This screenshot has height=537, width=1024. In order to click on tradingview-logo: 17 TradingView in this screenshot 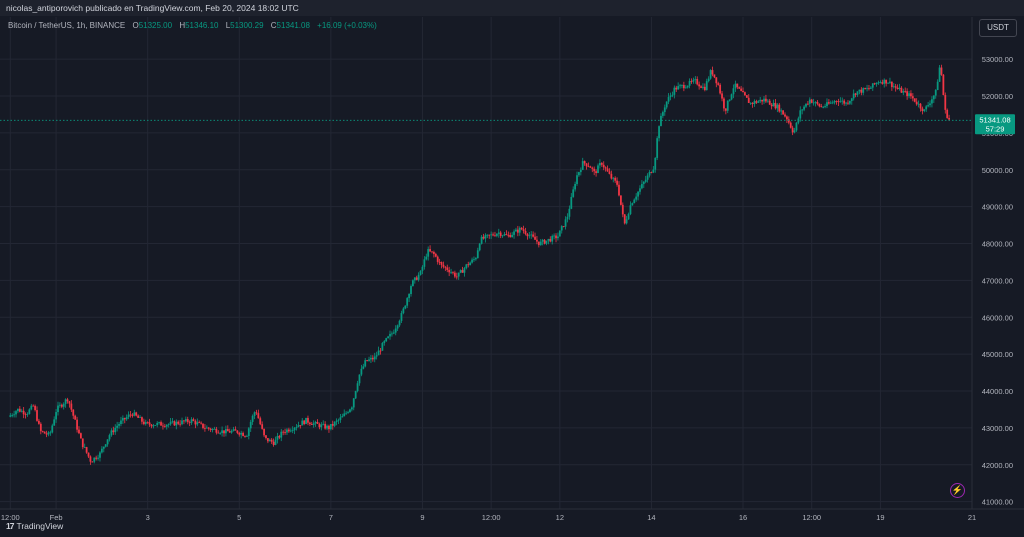, I will do `click(34, 526)`.